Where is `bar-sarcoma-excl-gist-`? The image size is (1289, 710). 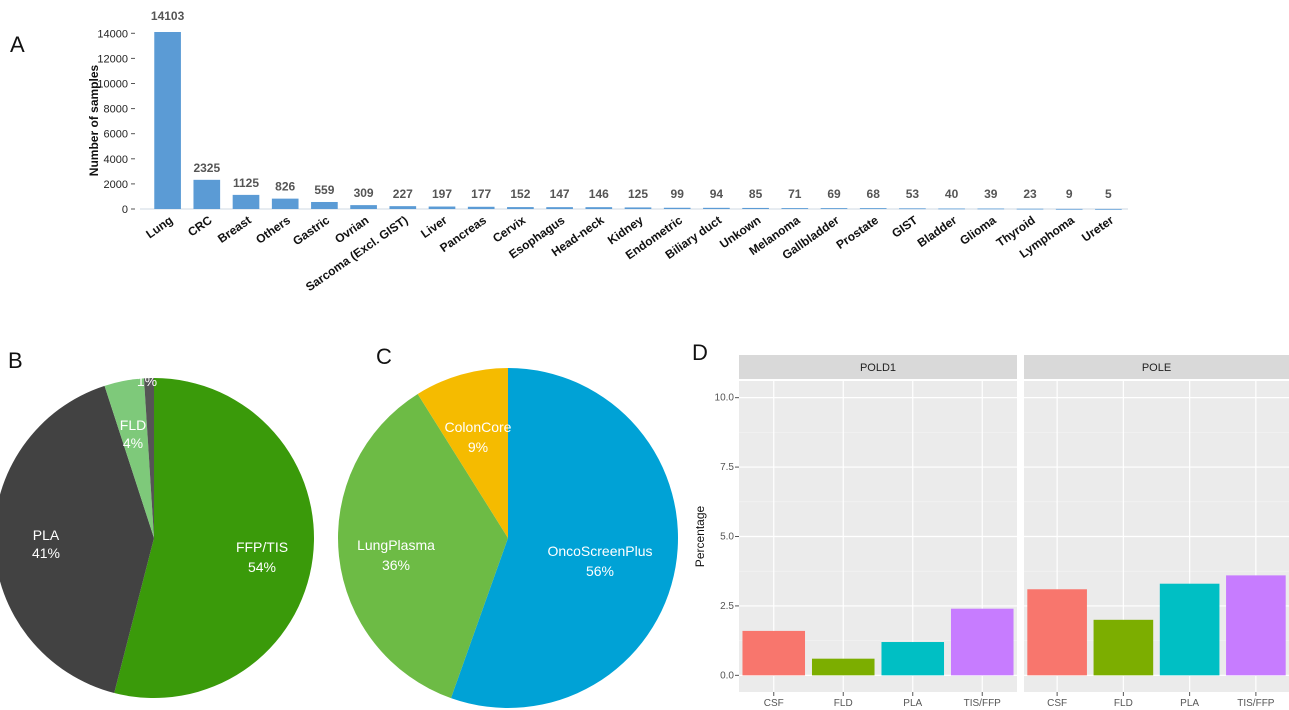
bar-sarcoma-excl-gist- is located at coordinates (403, 207).